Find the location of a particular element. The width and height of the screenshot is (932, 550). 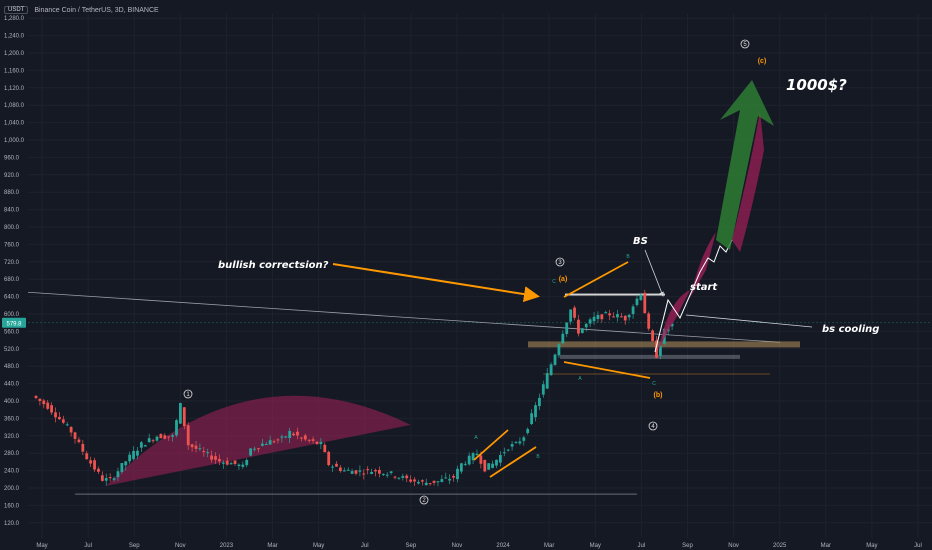

price-tick-label: 160.0 is located at coordinates (12, 506).